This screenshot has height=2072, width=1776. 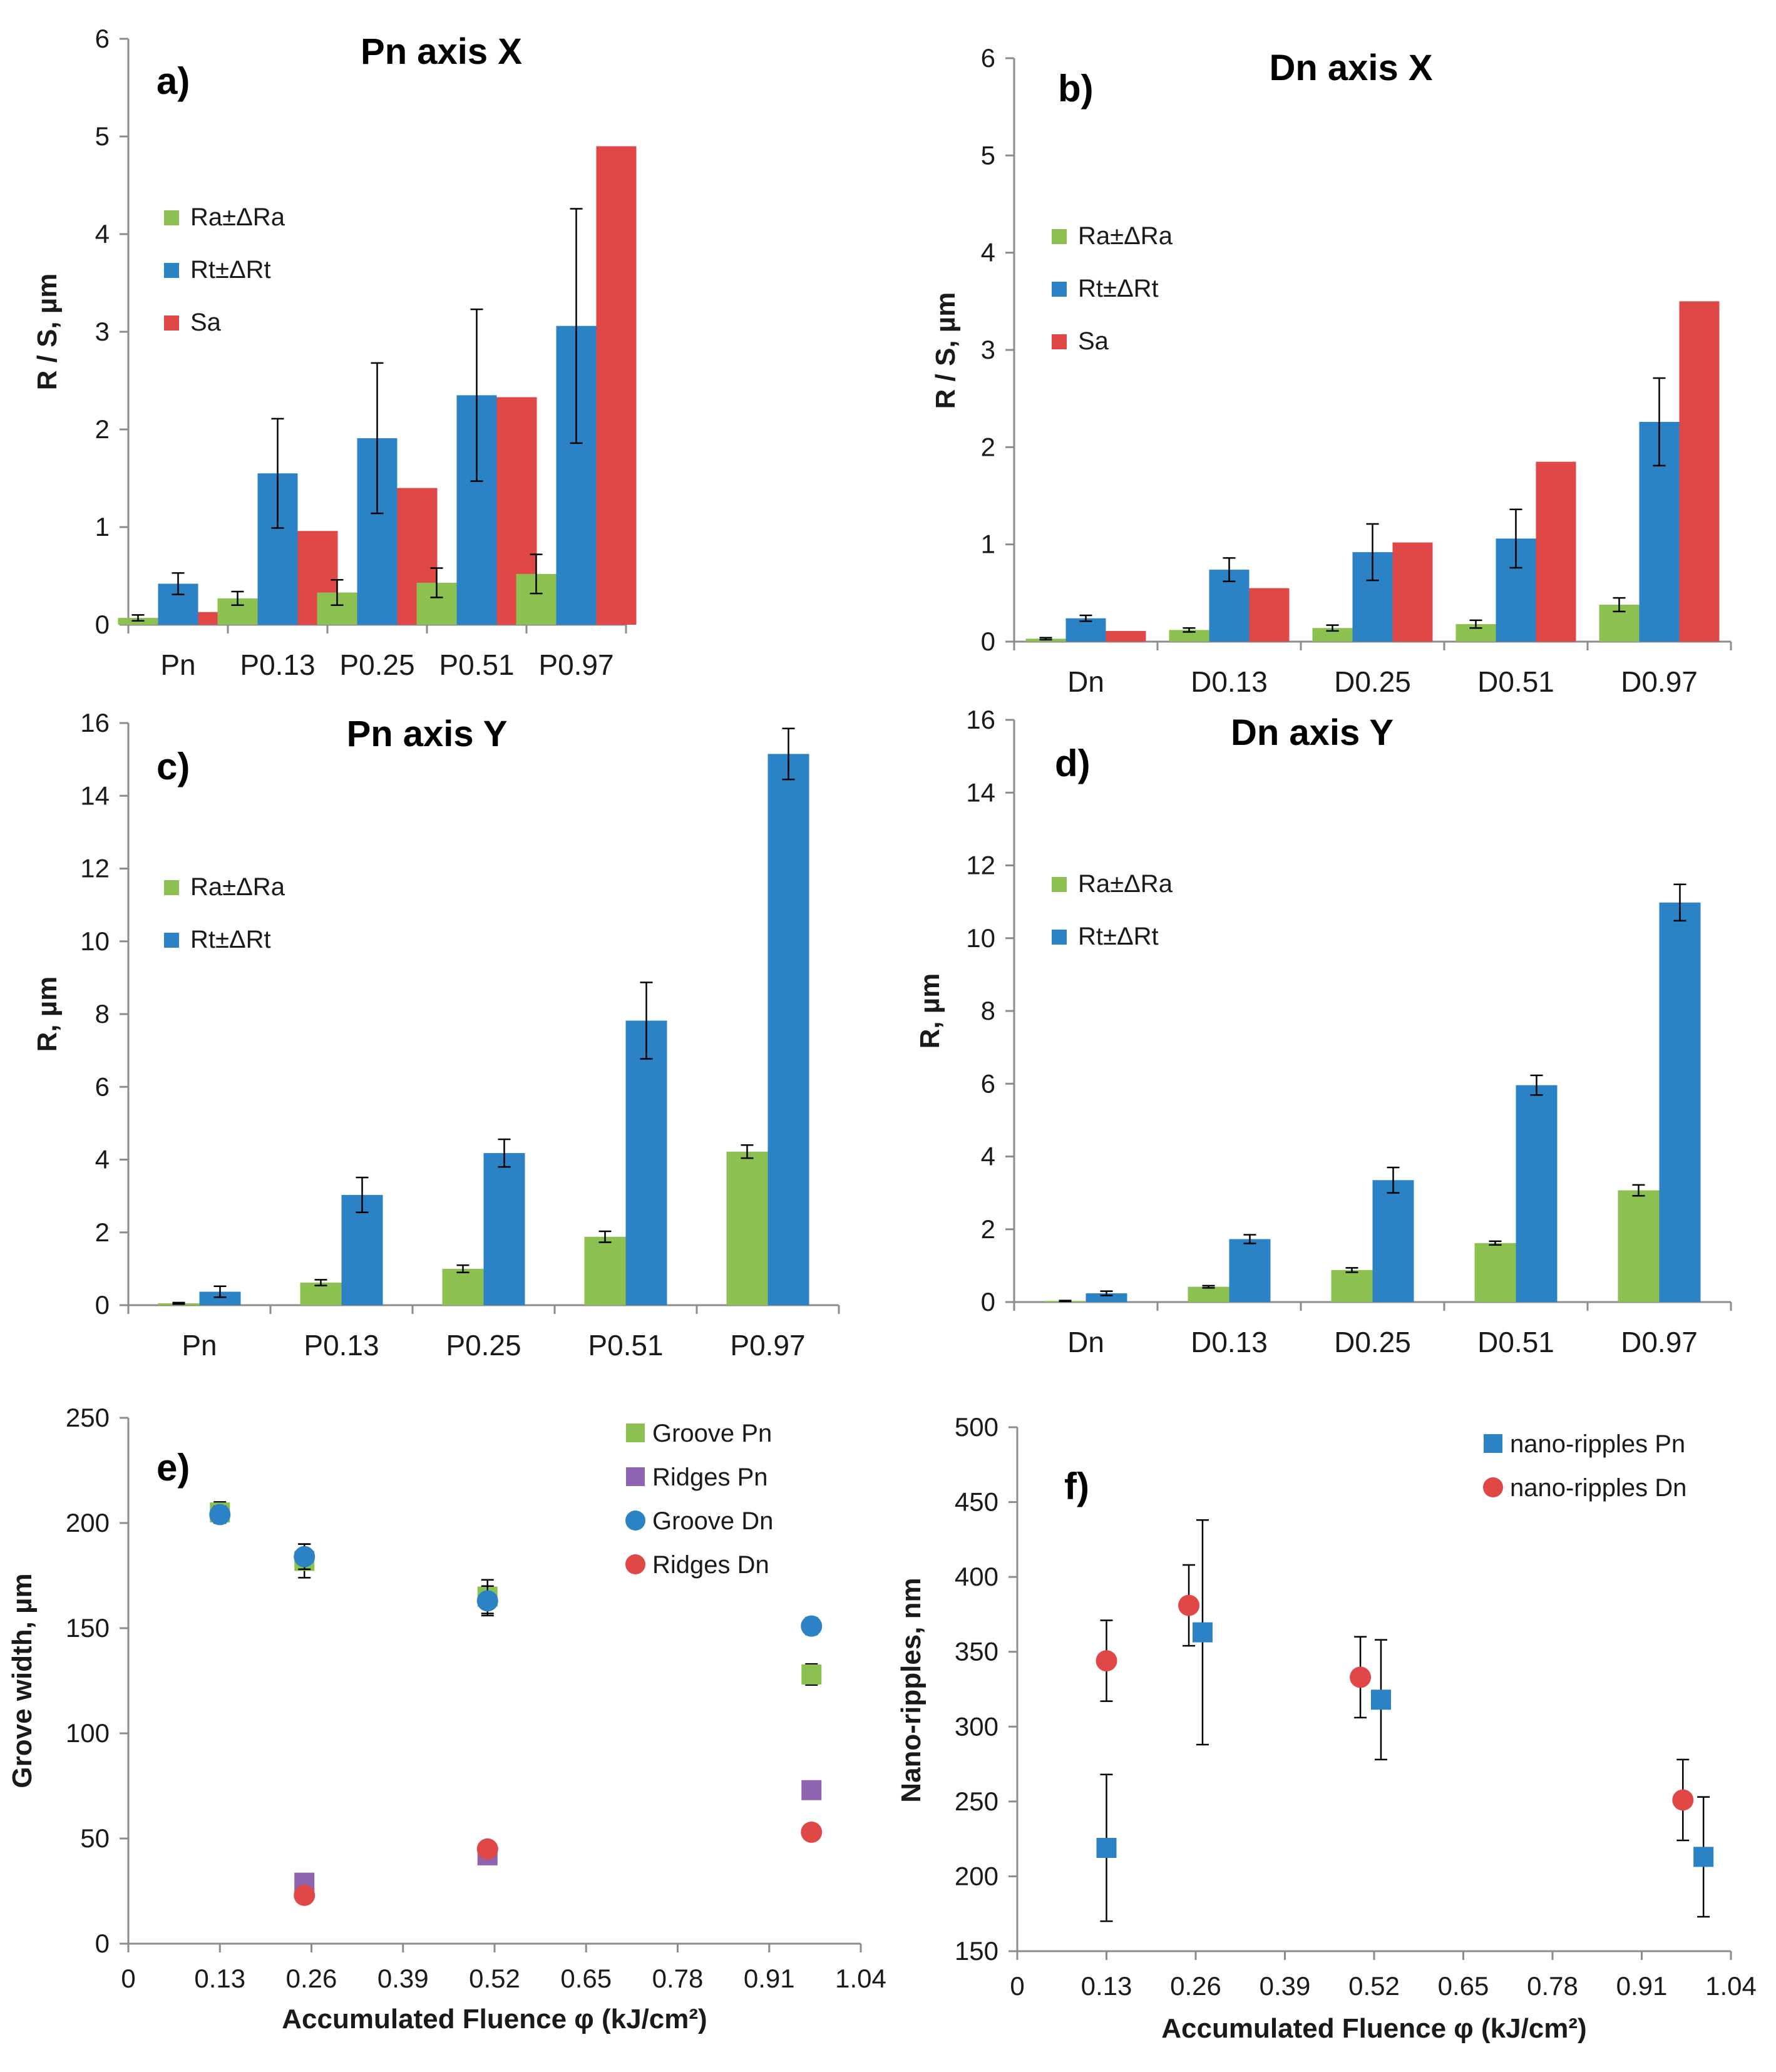 I want to click on y-axis-label: R / S, µm, so click(x=47, y=332).